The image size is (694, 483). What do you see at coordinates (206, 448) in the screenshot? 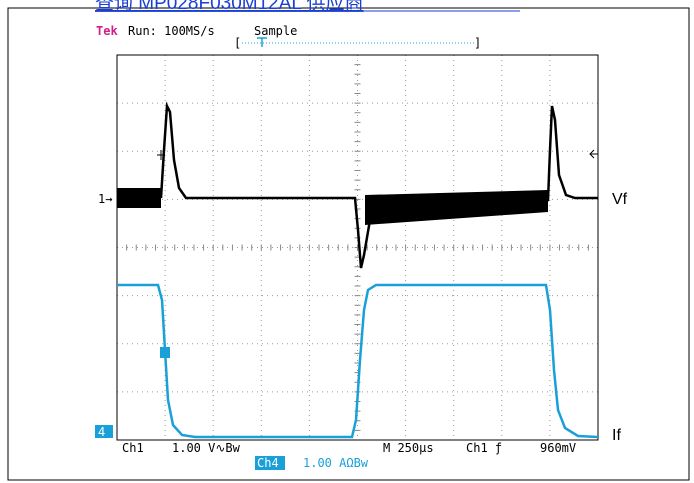
I see `ch1-scale: 1.00 V∿Bw` at bounding box center [206, 448].